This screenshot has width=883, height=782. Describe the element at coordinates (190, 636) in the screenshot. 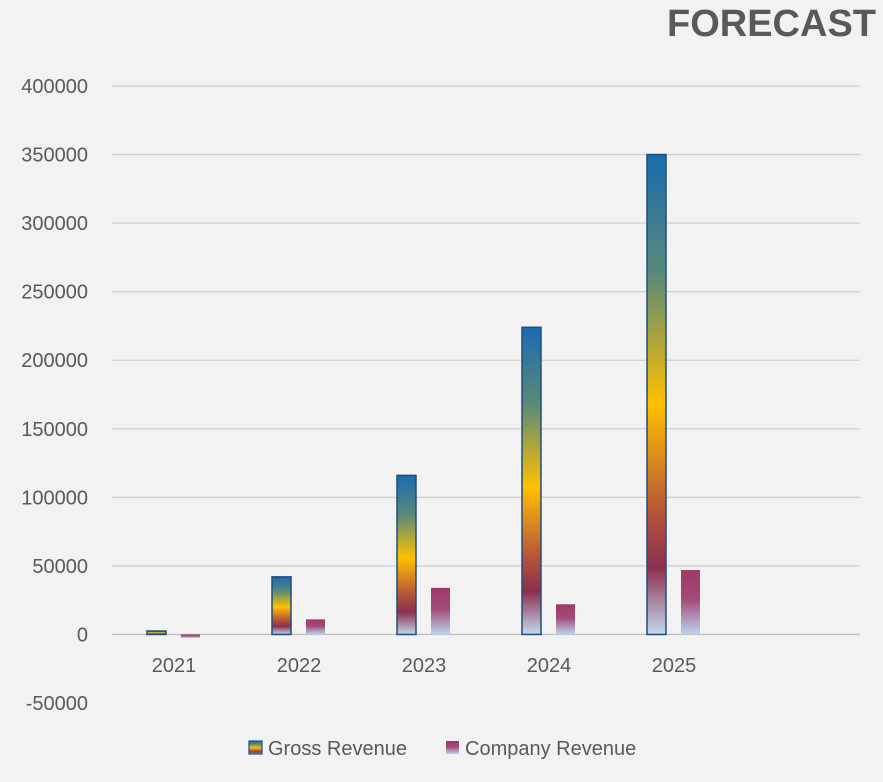

I see `bar-company-revenue-2021` at that location.